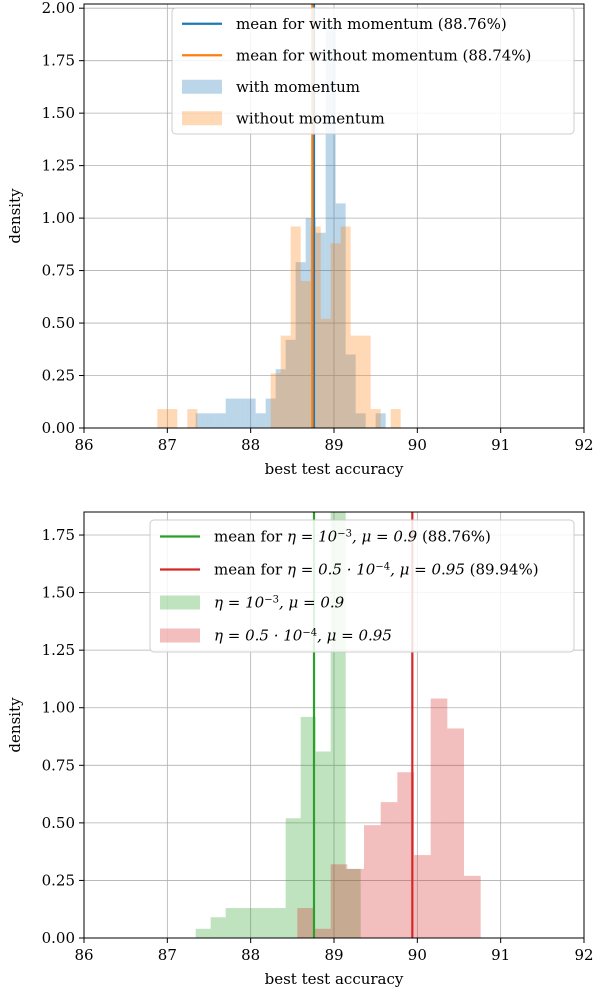 Image resolution: width=594 pixels, height=1000 pixels. What do you see at coordinates (310, 118) in the screenshot?
I see `legend-label: without momentum` at bounding box center [310, 118].